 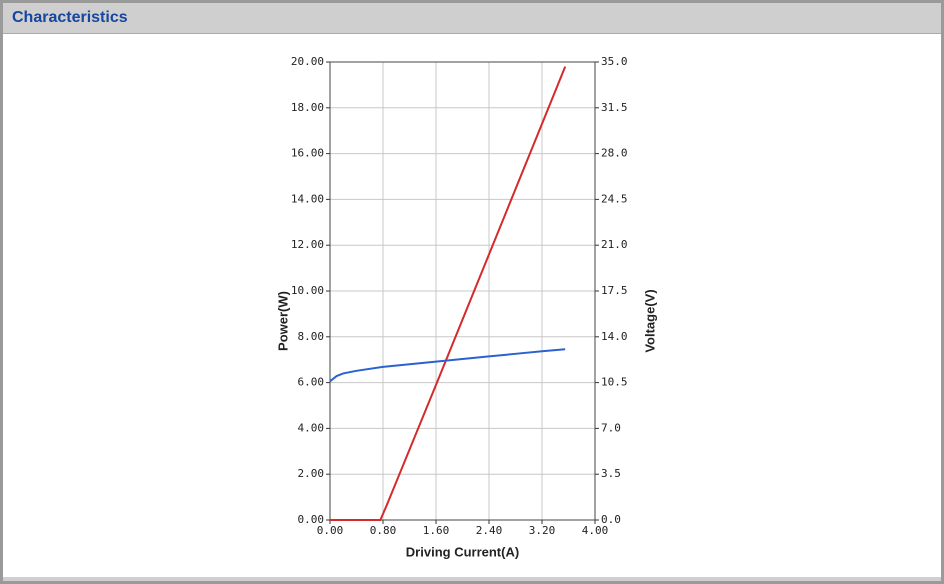 I want to click on y2-tick-label: 21.0, so click(x=614, y=244).